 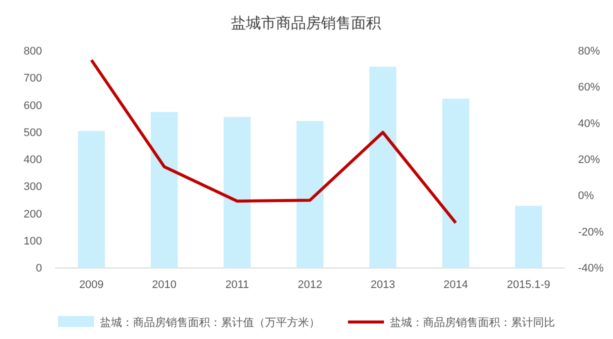 I want to click on y2-tick-label: 40%, so click(x=589, y=124).